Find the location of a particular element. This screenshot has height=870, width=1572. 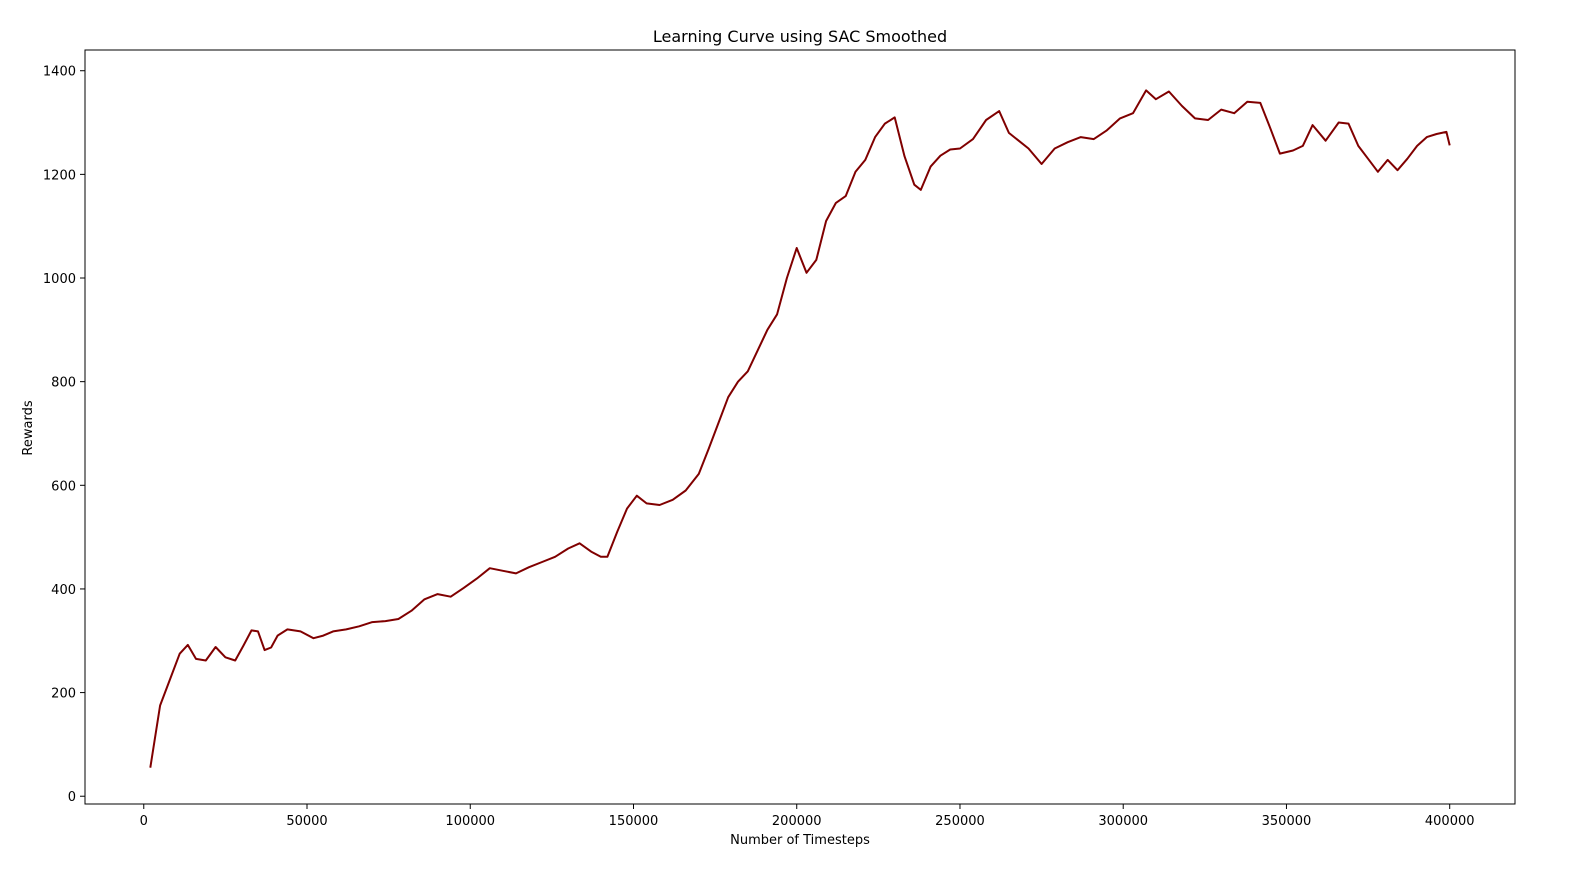

y-tick-label: 400 is located at coordinates (63, 590).